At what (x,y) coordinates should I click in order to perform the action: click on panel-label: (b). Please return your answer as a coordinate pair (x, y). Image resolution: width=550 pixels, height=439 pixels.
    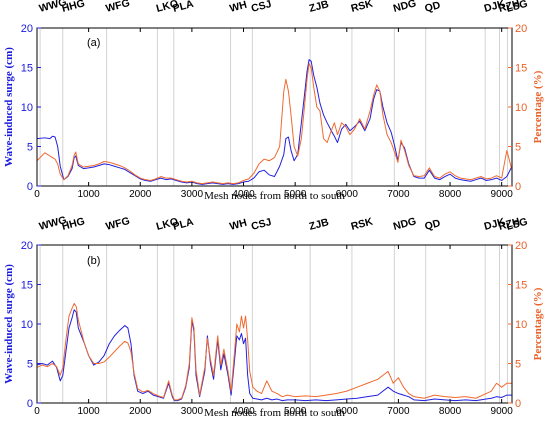
    Looking at the image, I should click on (93, 261).